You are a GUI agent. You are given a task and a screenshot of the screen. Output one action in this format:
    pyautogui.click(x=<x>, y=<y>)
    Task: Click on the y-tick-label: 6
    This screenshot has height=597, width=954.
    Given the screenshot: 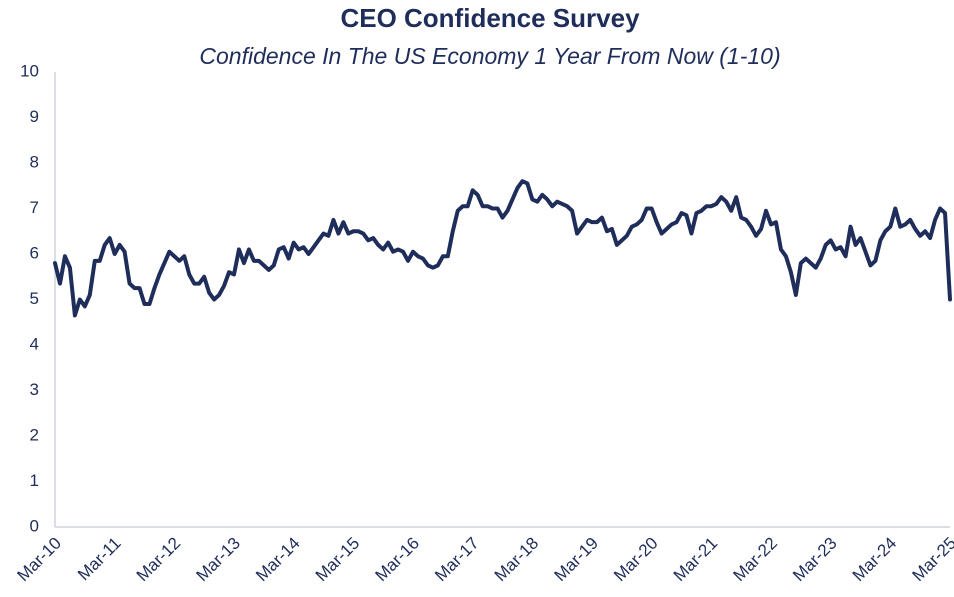 What is the action you would take?
    pyautogui.click(x=34, y=252)
    